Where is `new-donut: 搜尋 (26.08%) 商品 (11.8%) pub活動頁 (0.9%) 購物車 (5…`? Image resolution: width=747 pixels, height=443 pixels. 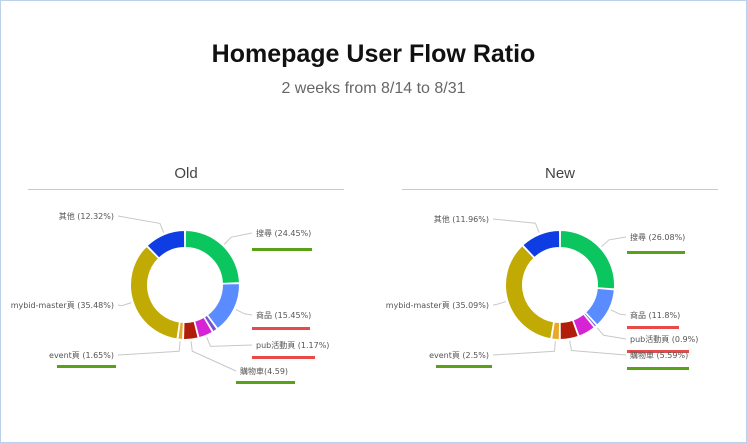
new-donut: 搜尋 (26.08%) 商品 (11.8%) pub活動頁 (0.9%) 購物車 (5… is located at coordinates (542, 292).